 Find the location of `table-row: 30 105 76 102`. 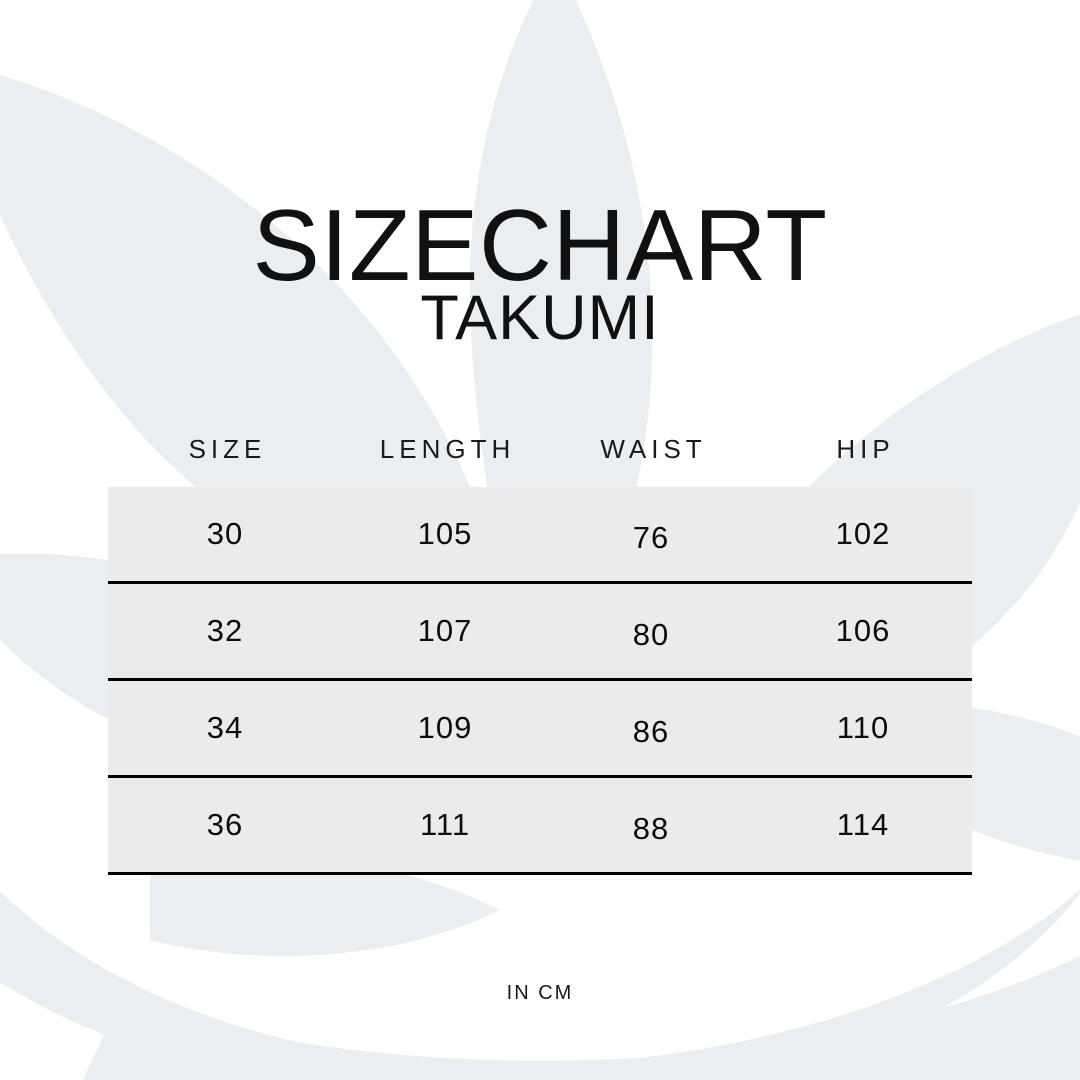

table-row: 30 105 76 102 is located at coordinates (540, 535).